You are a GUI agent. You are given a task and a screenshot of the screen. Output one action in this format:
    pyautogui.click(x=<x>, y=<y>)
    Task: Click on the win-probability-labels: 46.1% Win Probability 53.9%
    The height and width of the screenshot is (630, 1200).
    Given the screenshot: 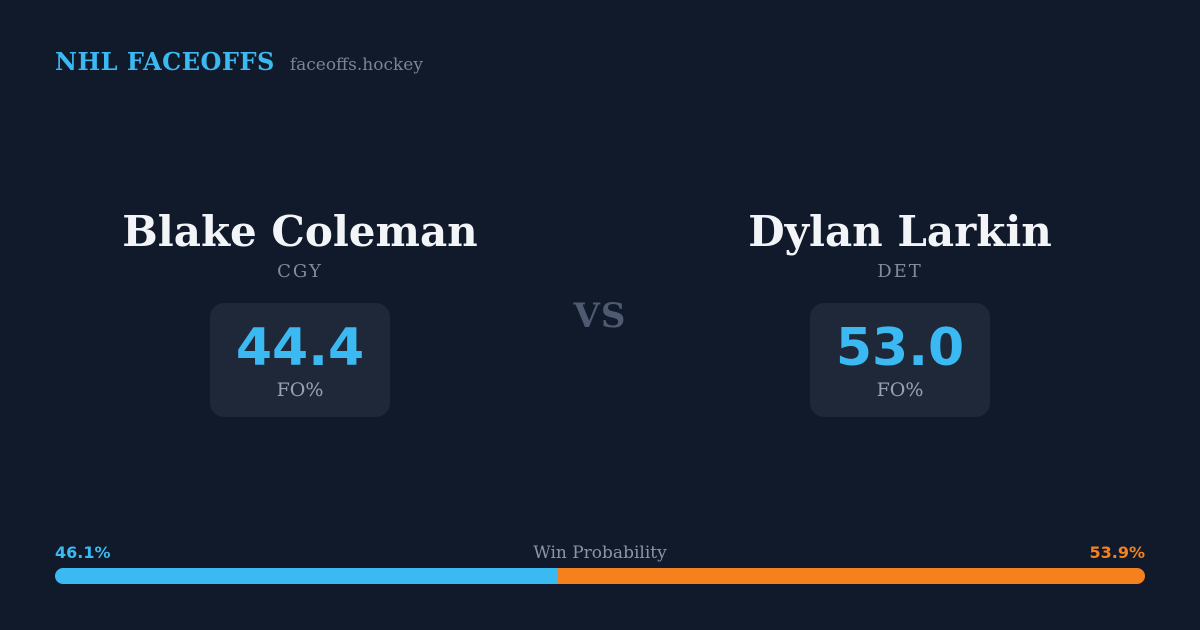 What is the action you would take?
    pyautogui.click(x=600, y=553)
    